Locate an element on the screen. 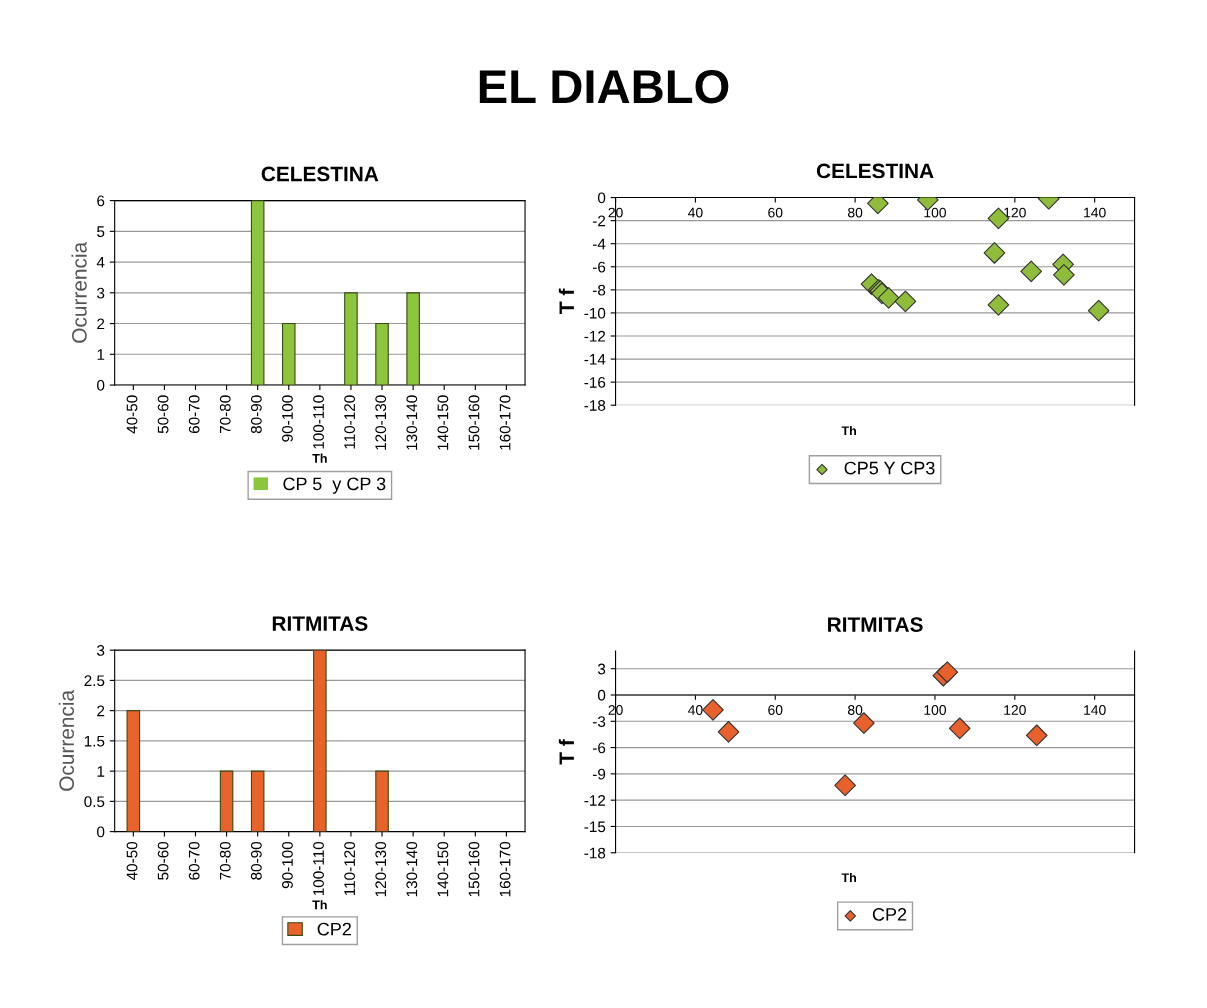  y-tick-label: 6 is located at coordinates (101, 201).